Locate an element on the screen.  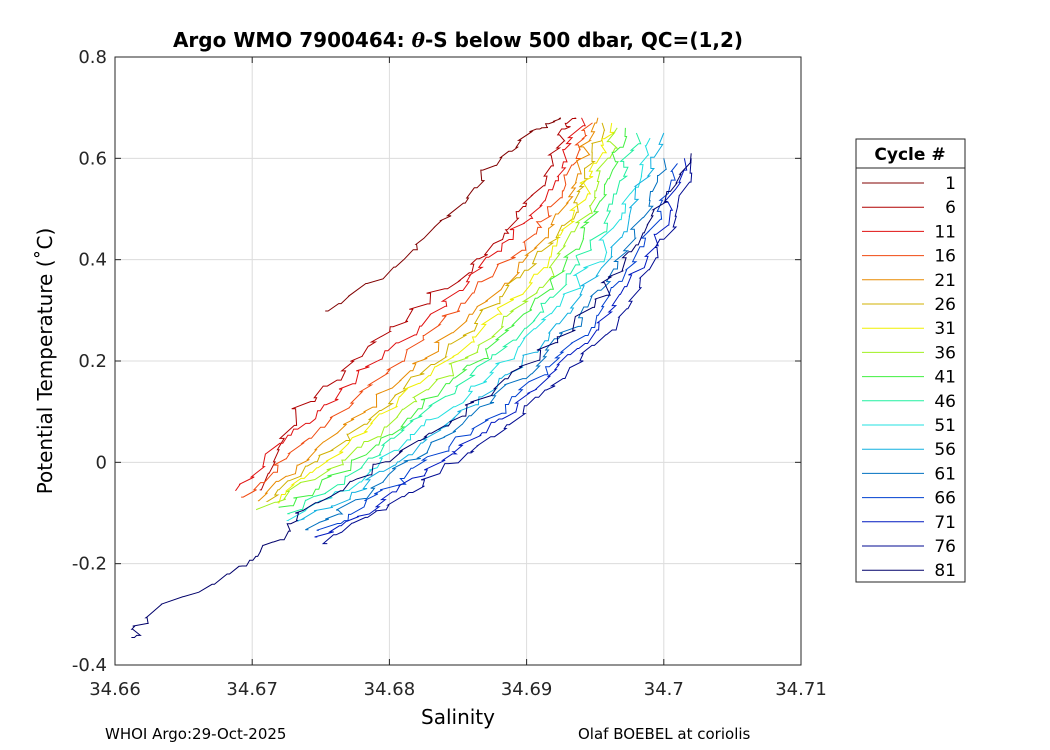
x-tick-label: 34.69 is located at coordinates (527, 689).